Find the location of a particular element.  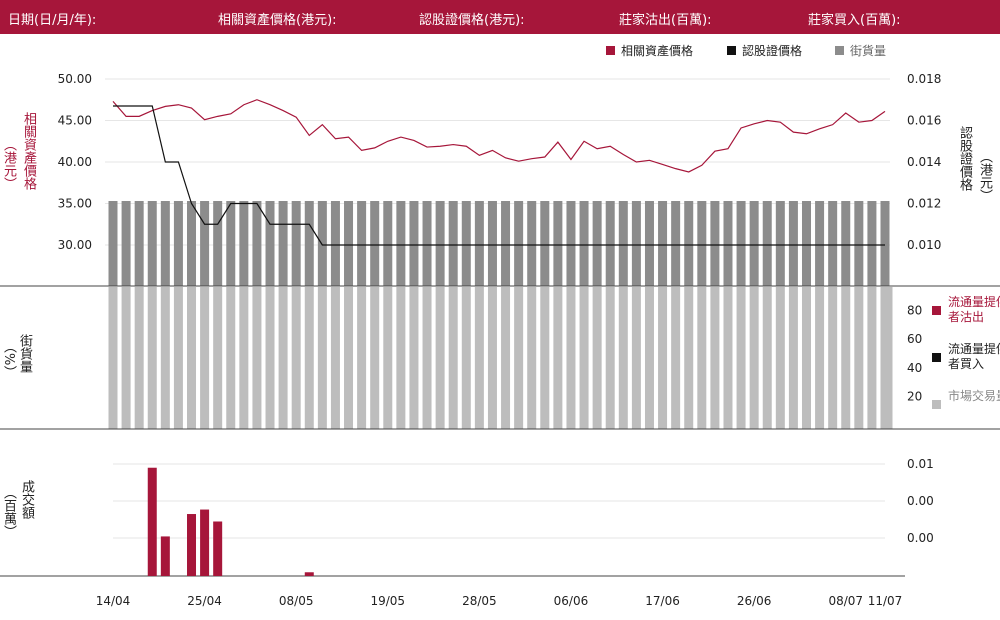

x-tick-label: 06/06 is located at coordinates (571, 601).